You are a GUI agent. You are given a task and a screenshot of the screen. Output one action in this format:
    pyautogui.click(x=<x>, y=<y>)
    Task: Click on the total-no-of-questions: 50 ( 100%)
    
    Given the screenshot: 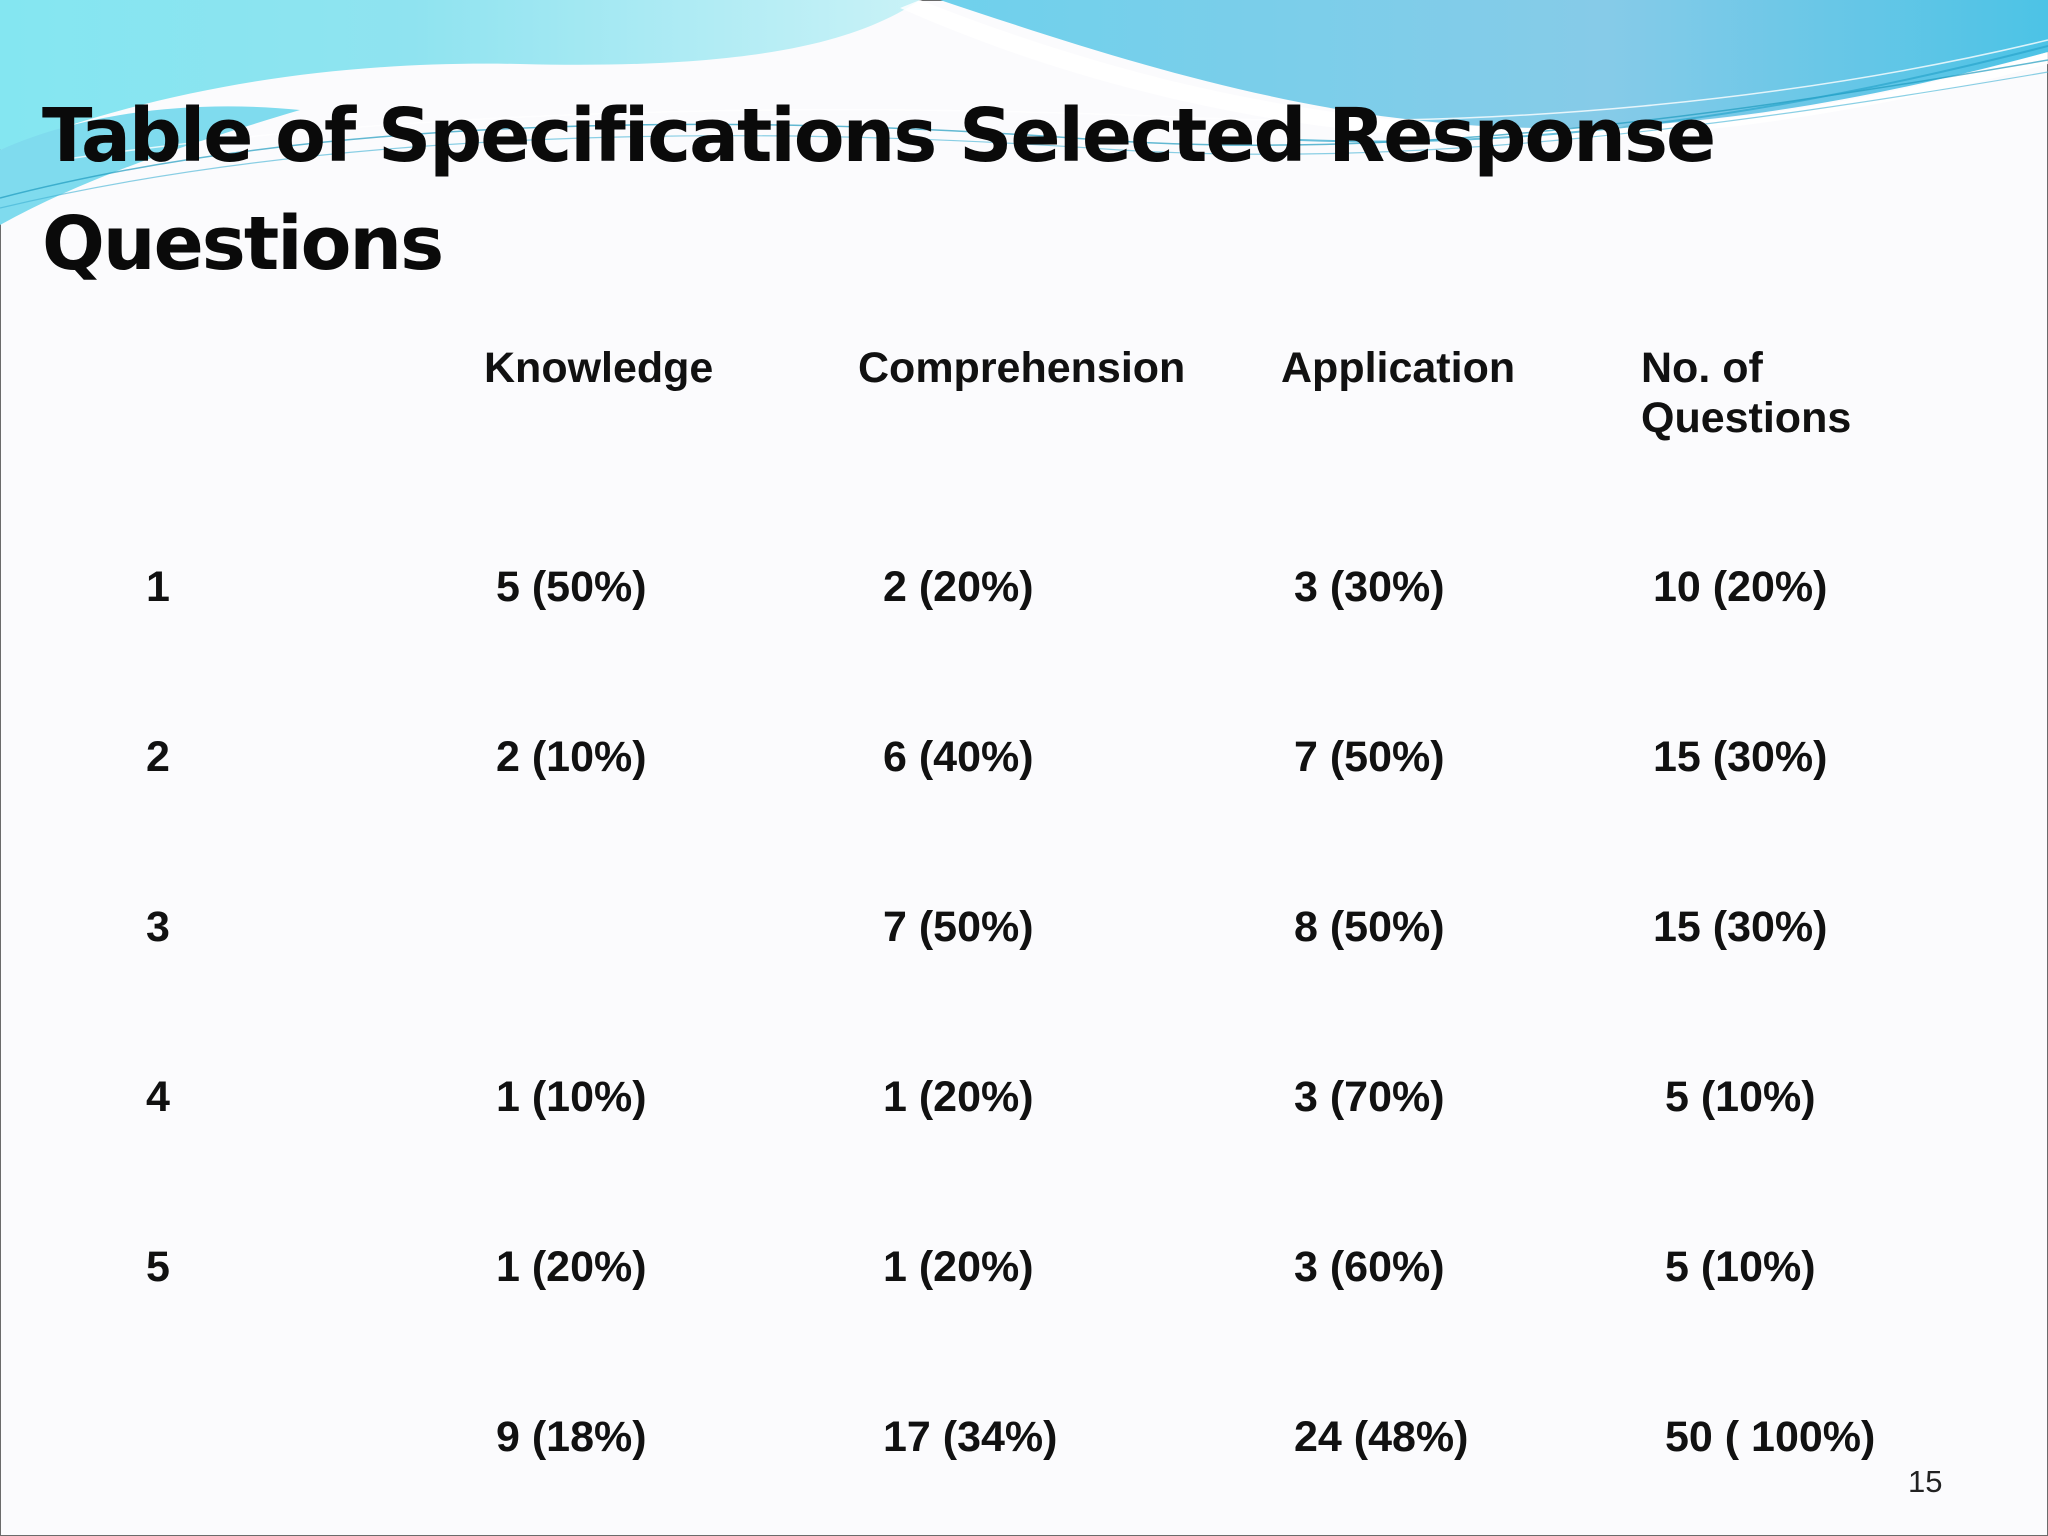 What is the action you would take?
    pyautogui.click(x=1770, y=1437)
    